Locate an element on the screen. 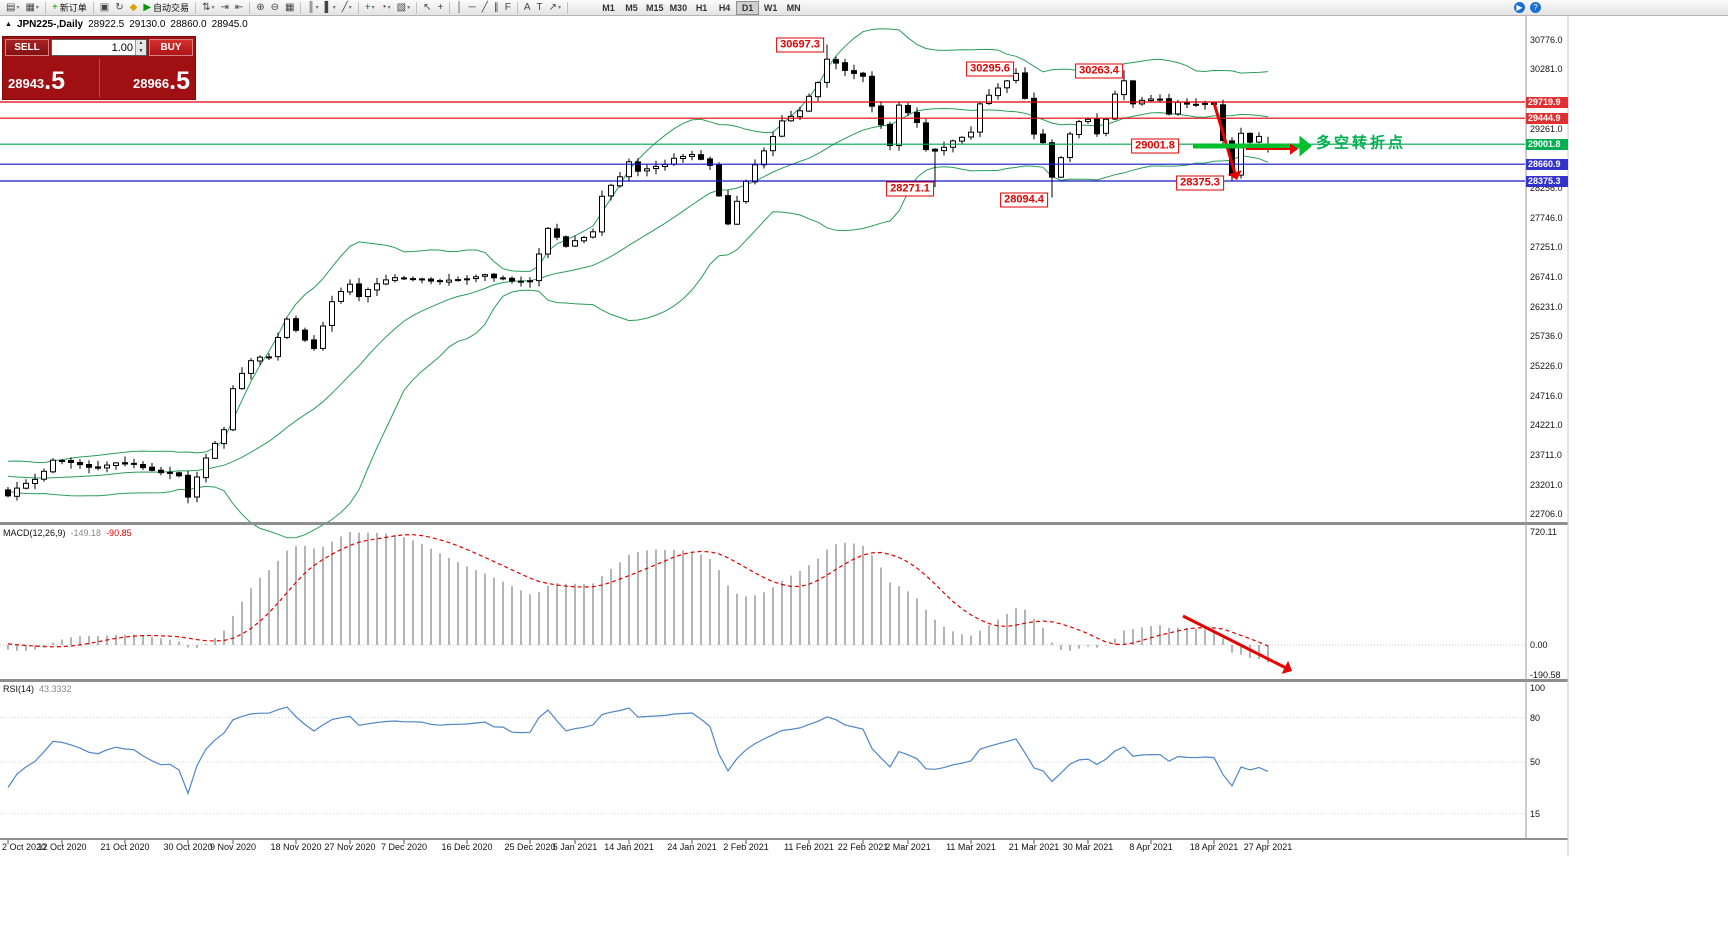 Image resolution: width=1728 pixels, height=938 pixels. buy-button: BUY is located at coordinates (171, 47).